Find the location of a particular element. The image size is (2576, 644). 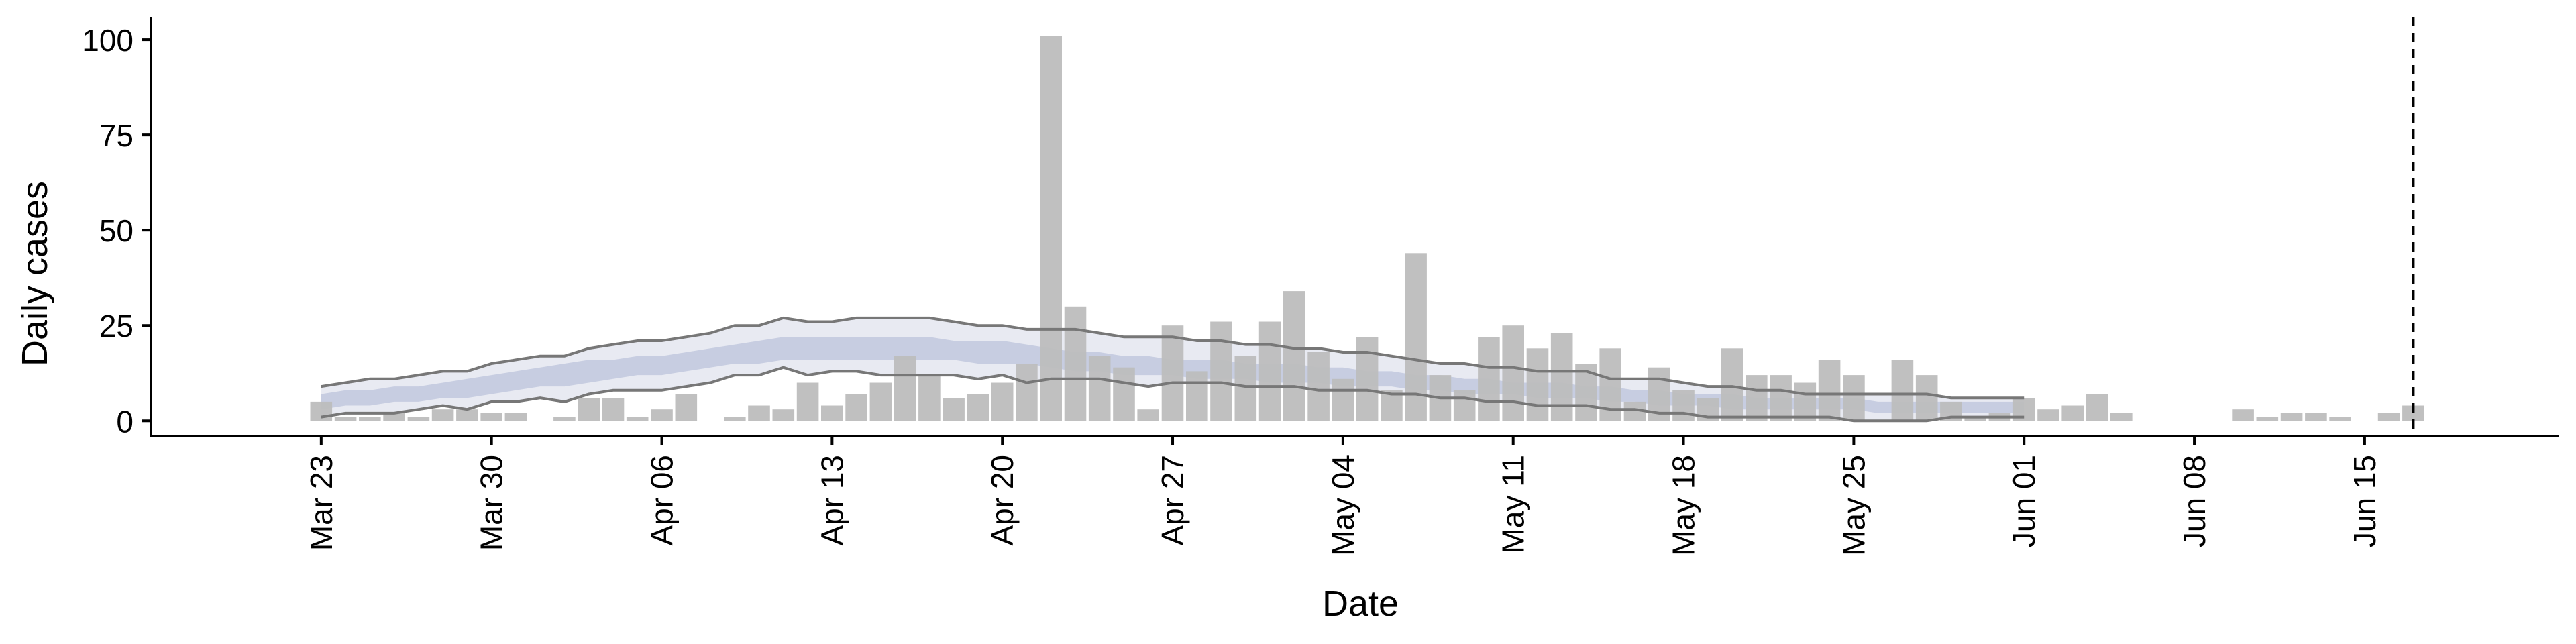

x-tick-label: May 18 is located at coordinates (1683, 505).